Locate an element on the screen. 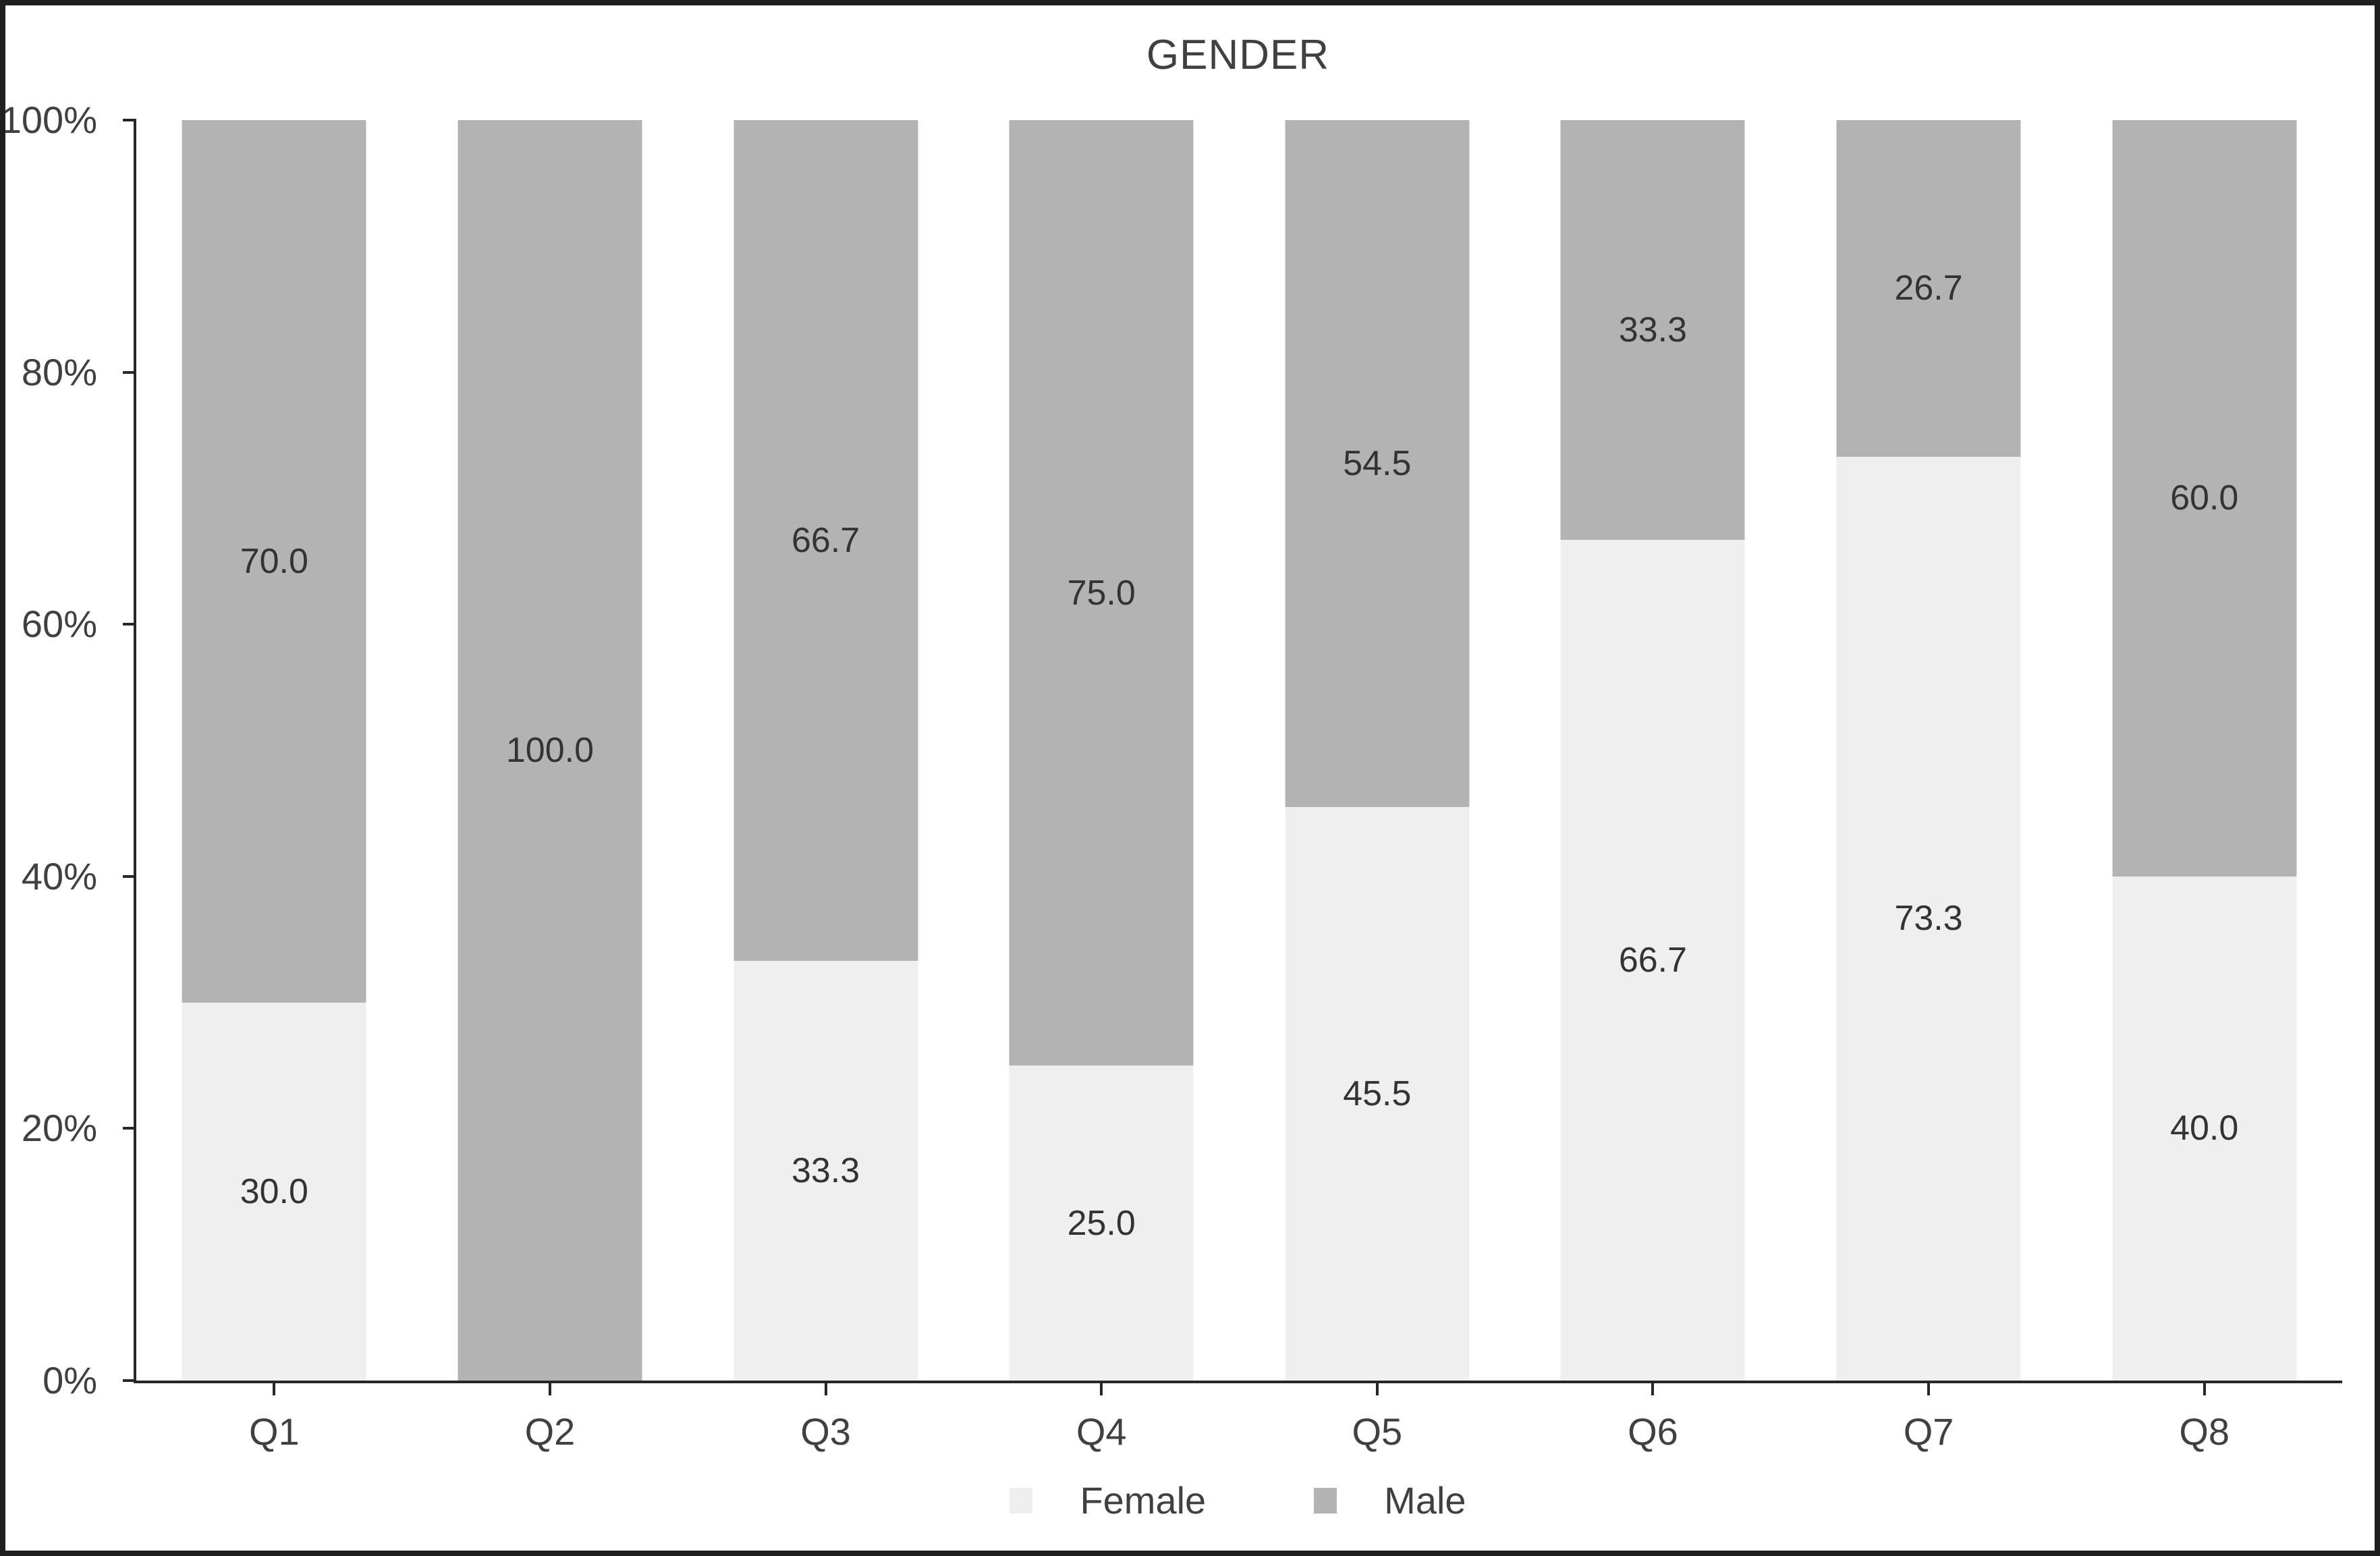 This screenshot has height=1556, width=2380. x-axis-label-q2: Q2 is located at coordinates (550, 1432).